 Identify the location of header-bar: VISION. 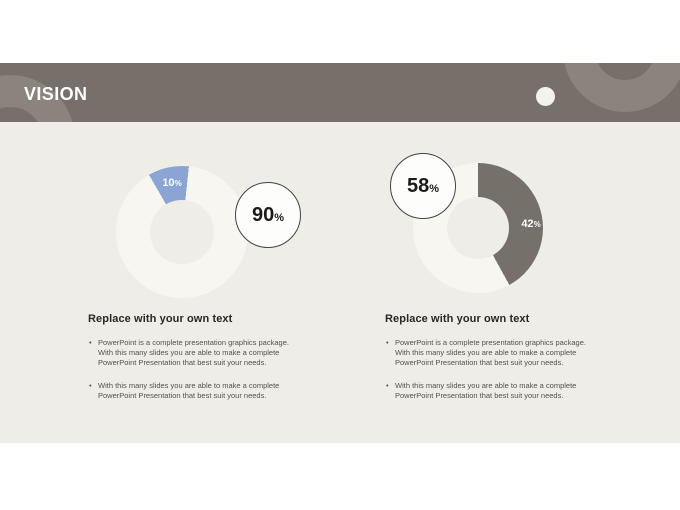
(340, 92).